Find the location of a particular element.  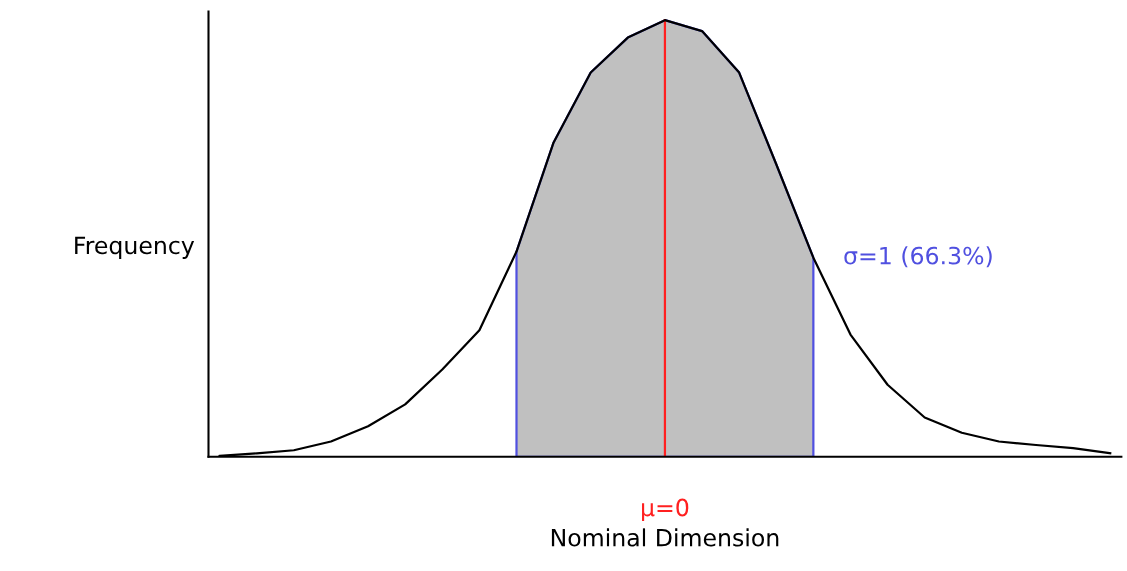

annotation: σ=1 (66.3%) is located at coordinates (918, 257).